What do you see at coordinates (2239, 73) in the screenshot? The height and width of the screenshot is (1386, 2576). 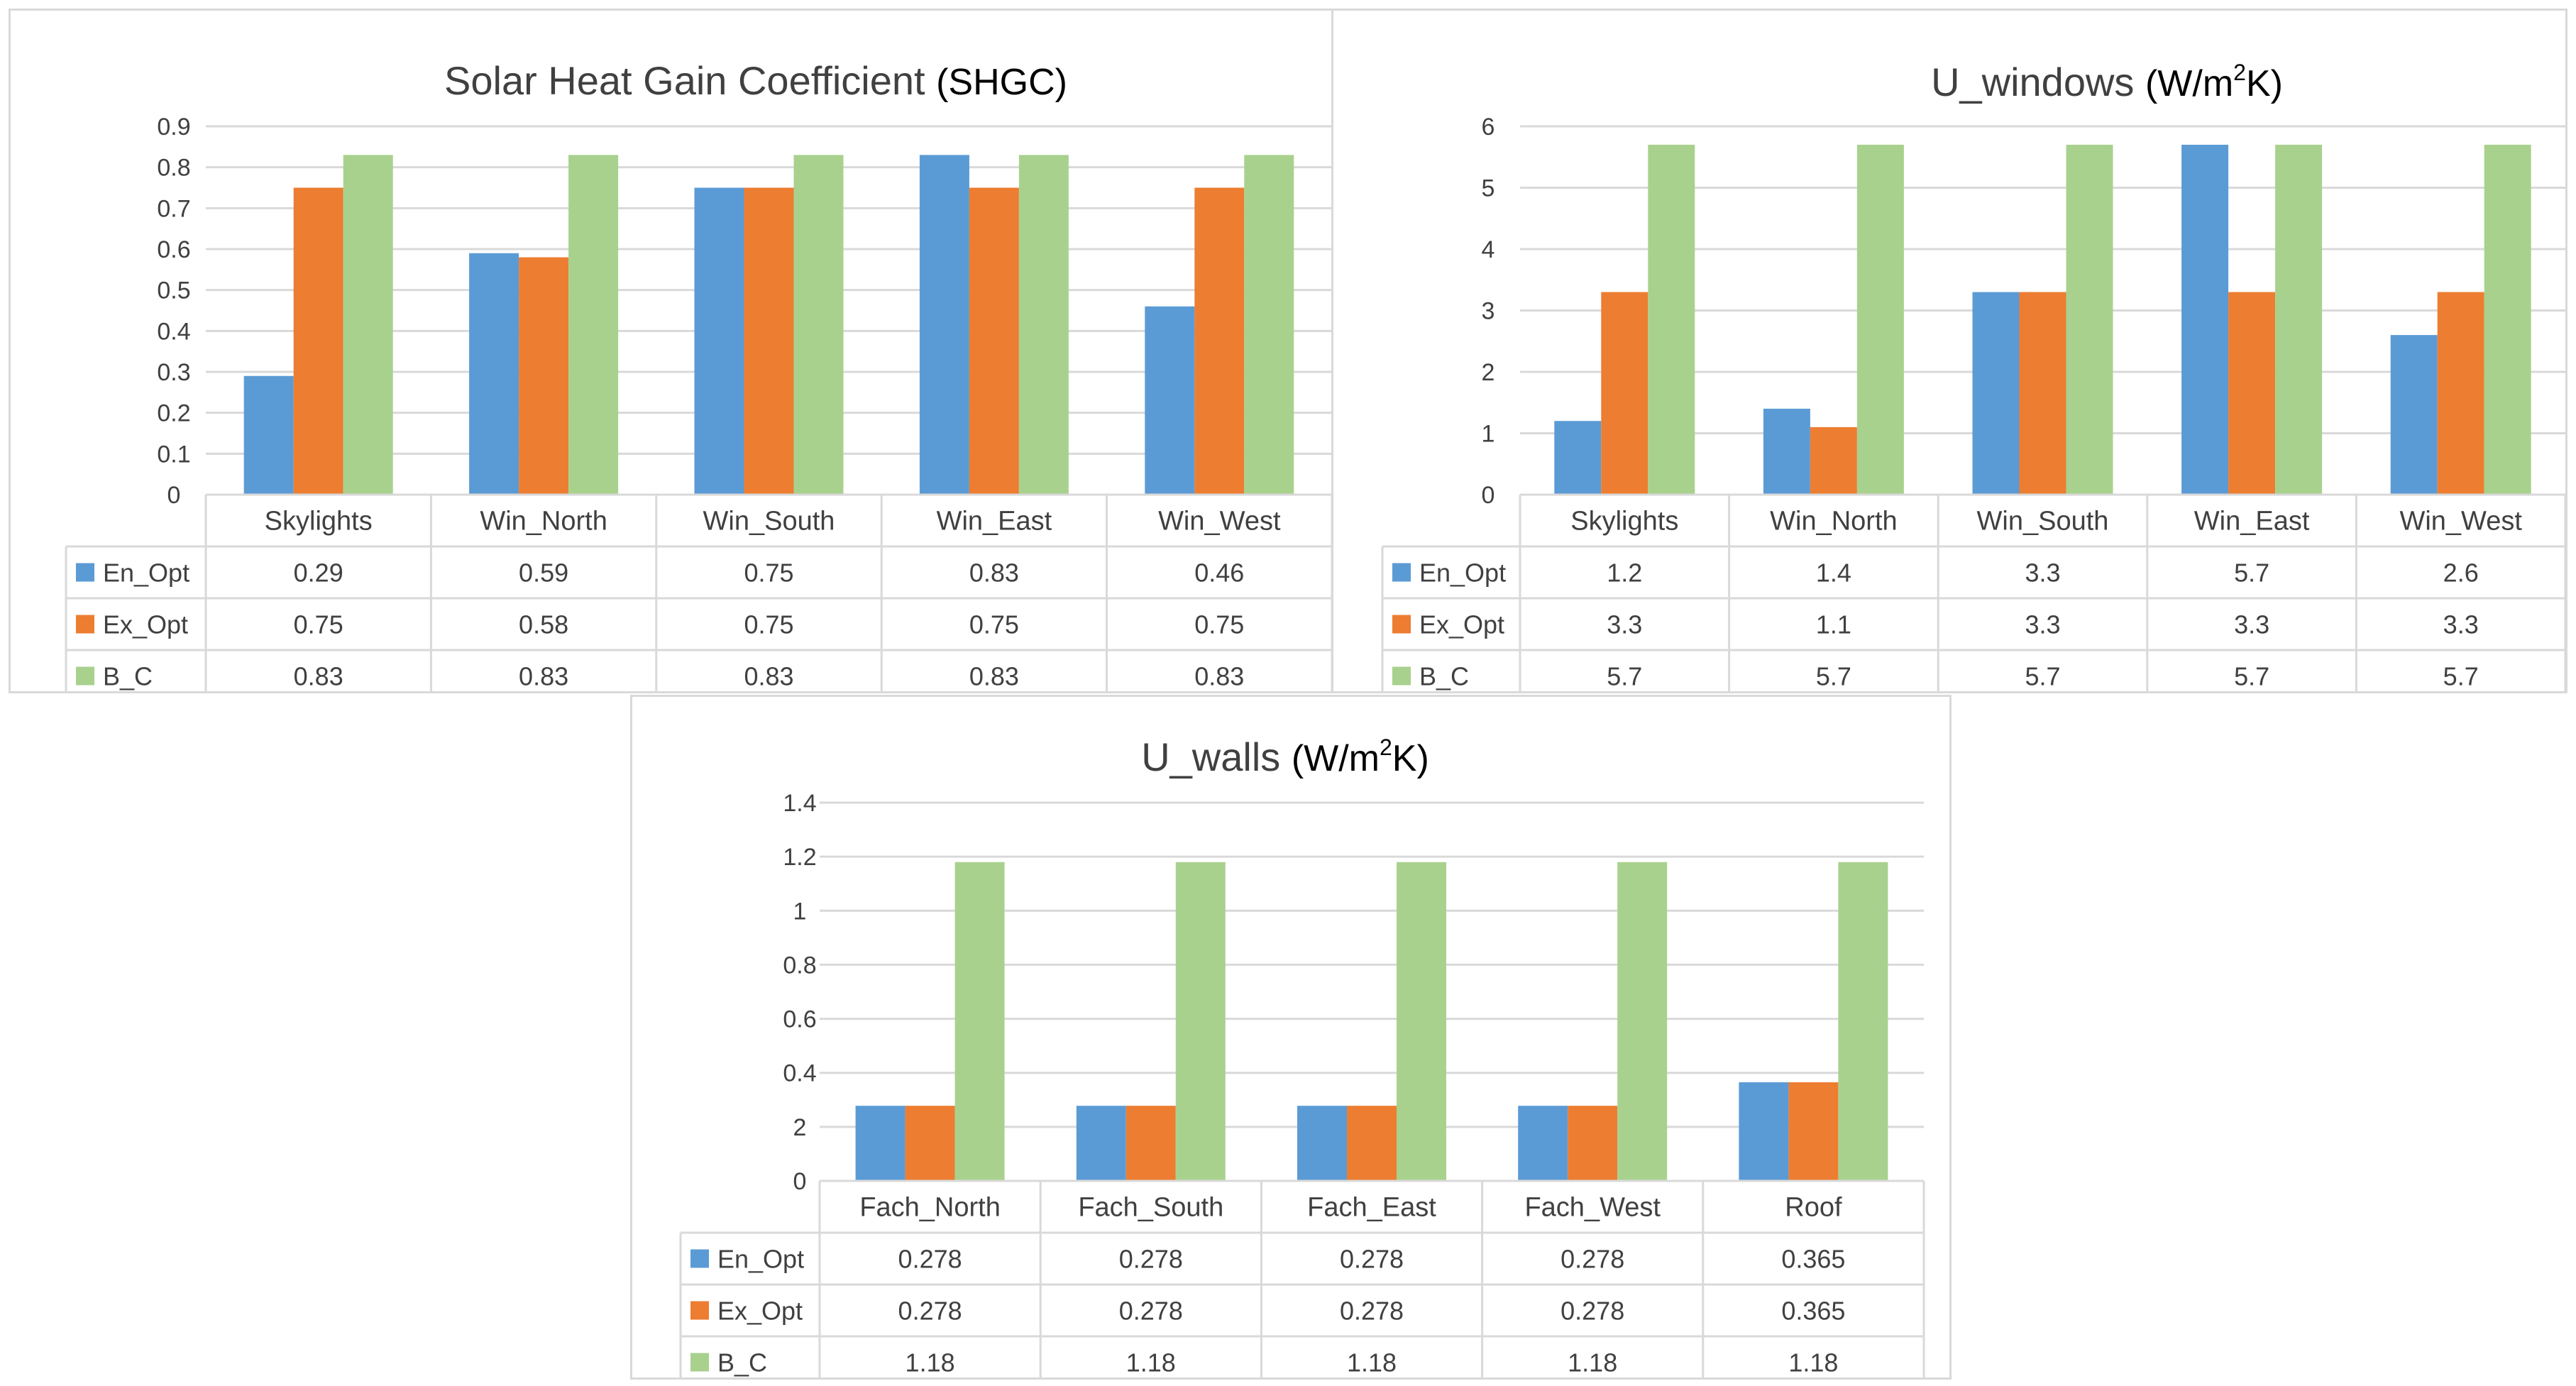 I see `chart-title-unit-superscript: 2` at bounding box center [2239, 73].